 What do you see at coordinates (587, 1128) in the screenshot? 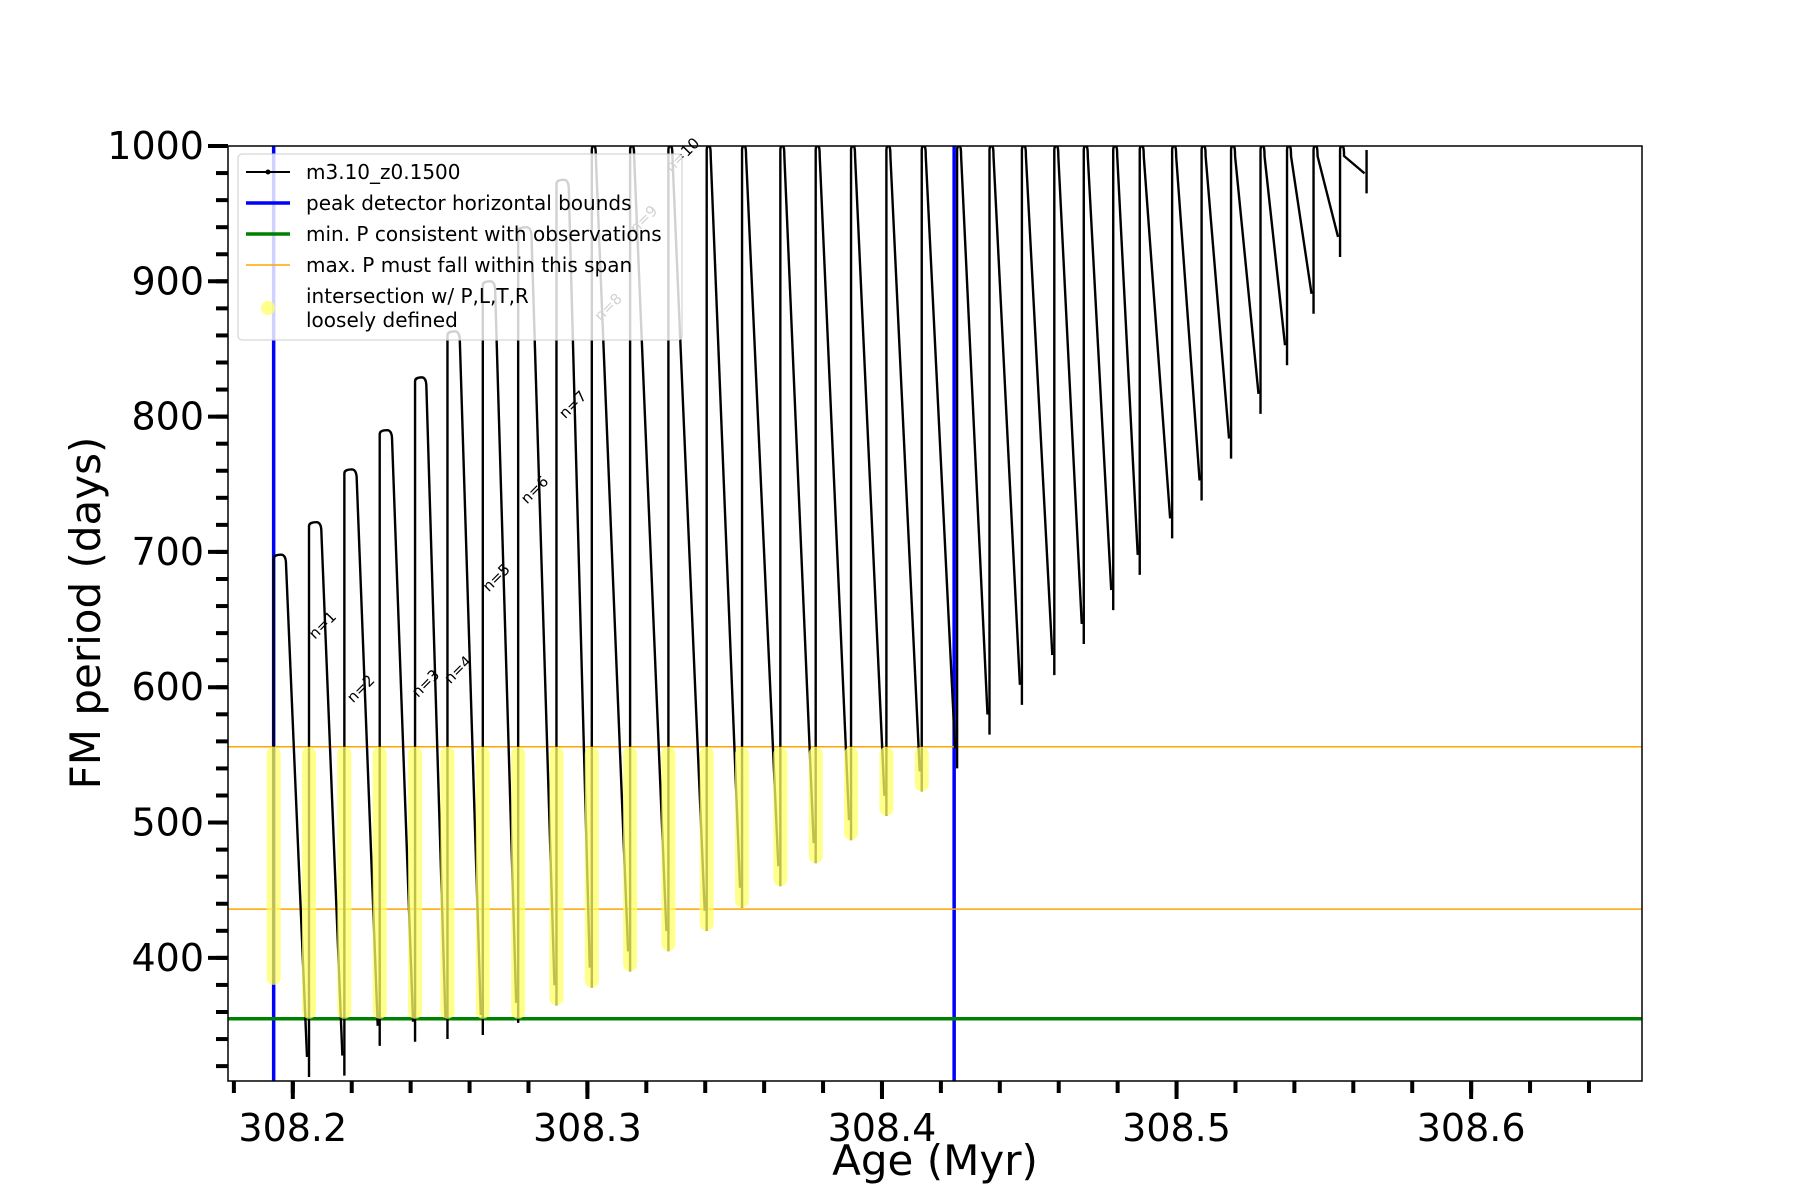
I see `x-tick-label-2: 308.3` at bounding box center [587, 1128].